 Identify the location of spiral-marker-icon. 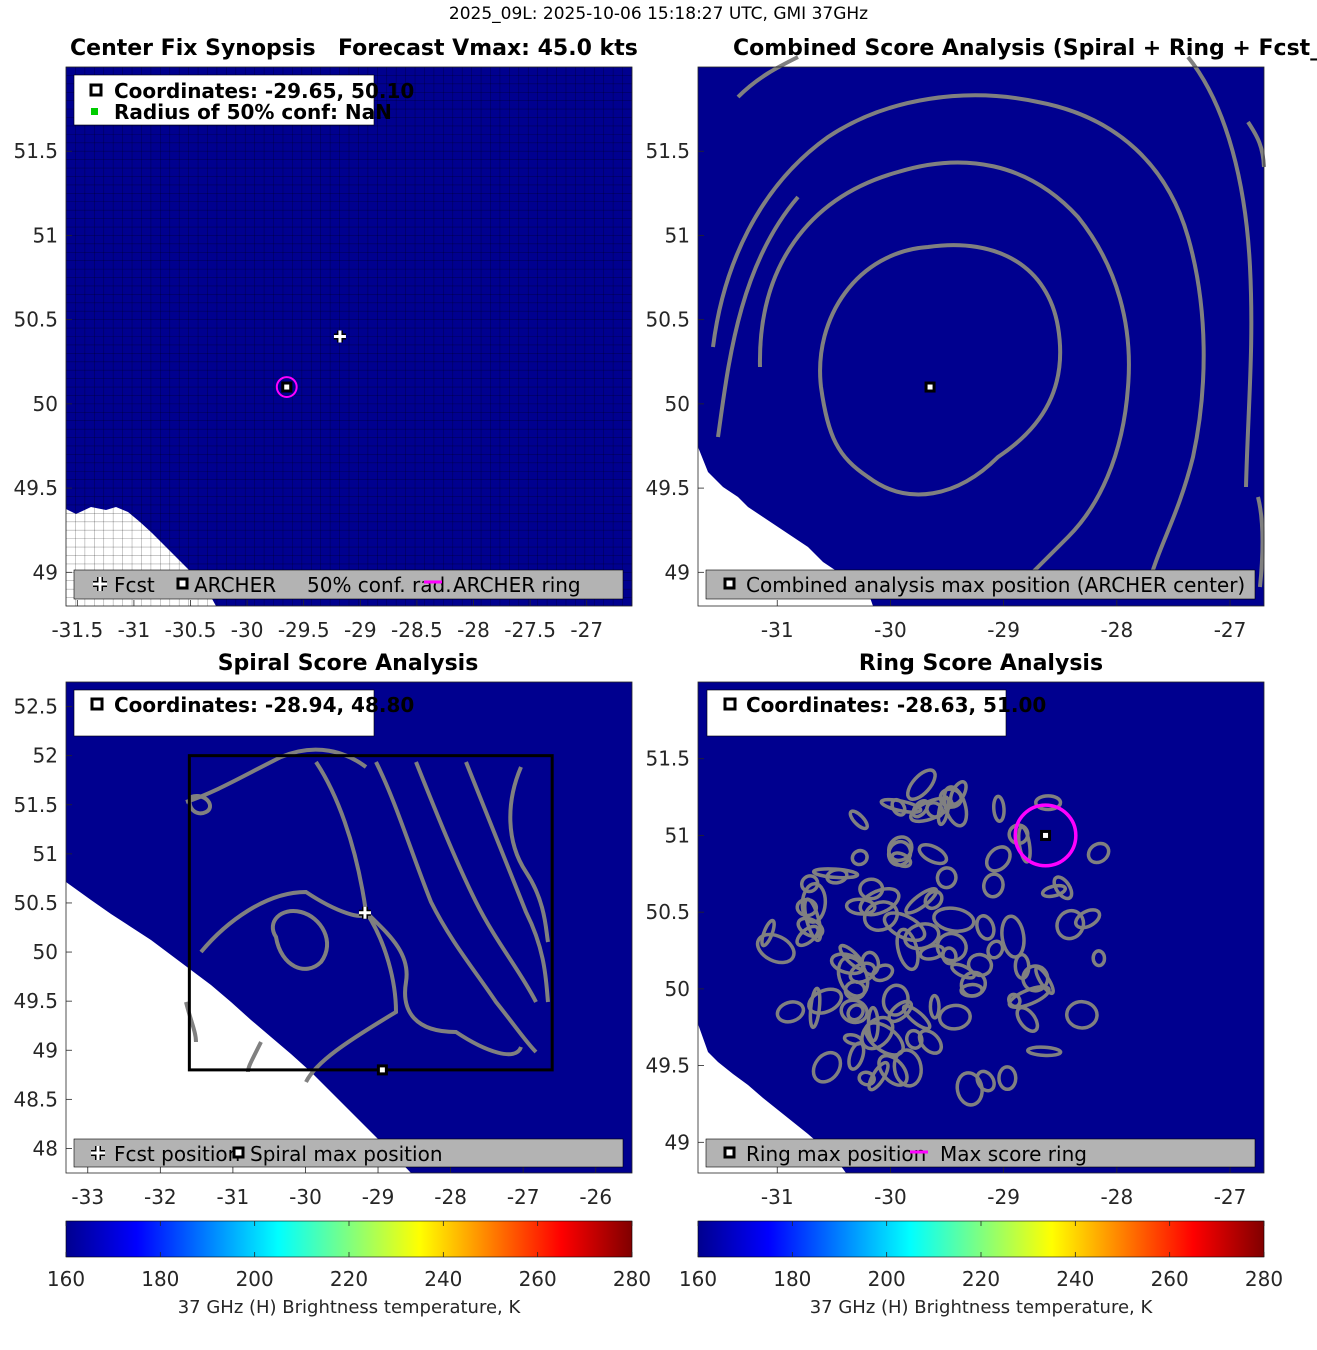
(97, 704).